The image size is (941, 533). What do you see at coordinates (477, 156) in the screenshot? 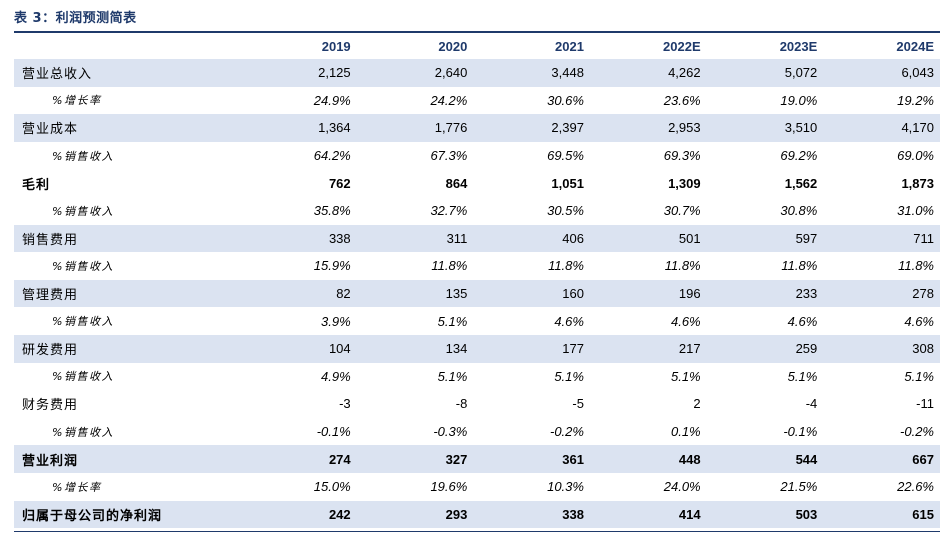
I see `table-row: %销售收入 64.2% 67.3% 69.5% 69.3% 69.2% 69.0%` at bounding box center [477, 156].